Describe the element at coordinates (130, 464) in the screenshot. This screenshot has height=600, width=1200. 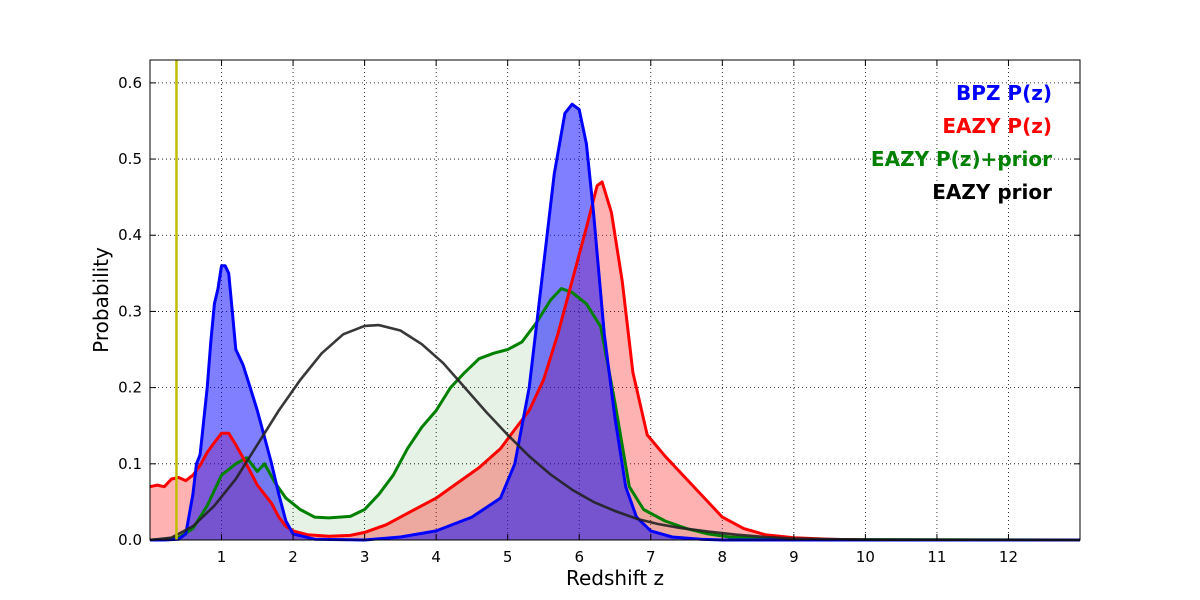
I see `y-tick-label: 0.1` at that location.